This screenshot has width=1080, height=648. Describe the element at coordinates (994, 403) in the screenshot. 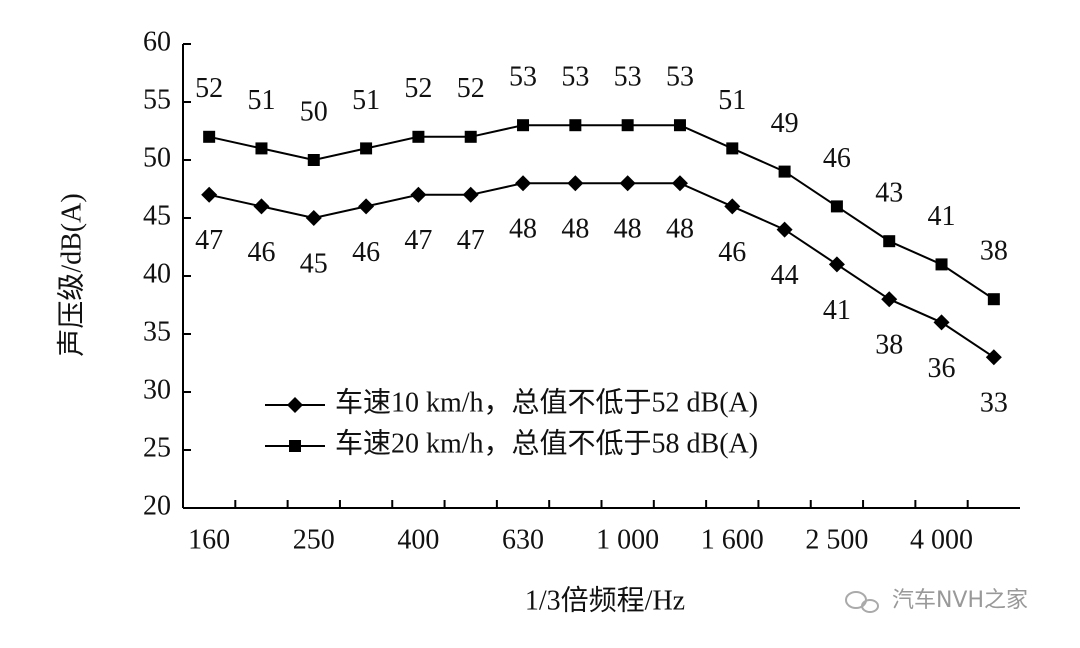

I see `data-label: 33` at that location.